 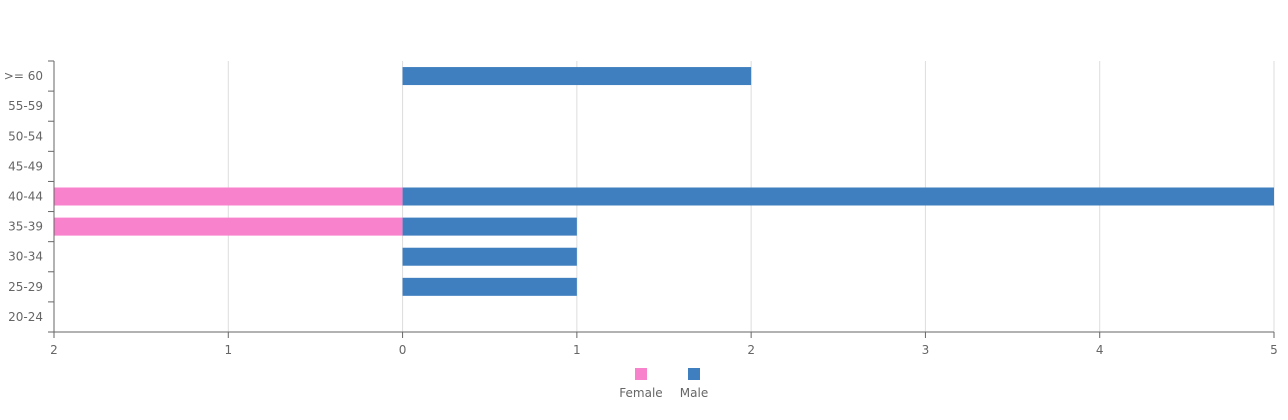 What do you see at coordinates (641, 384) in the screenshot?
I see `legend-item-female: Female` at bounding box center [641, 384].